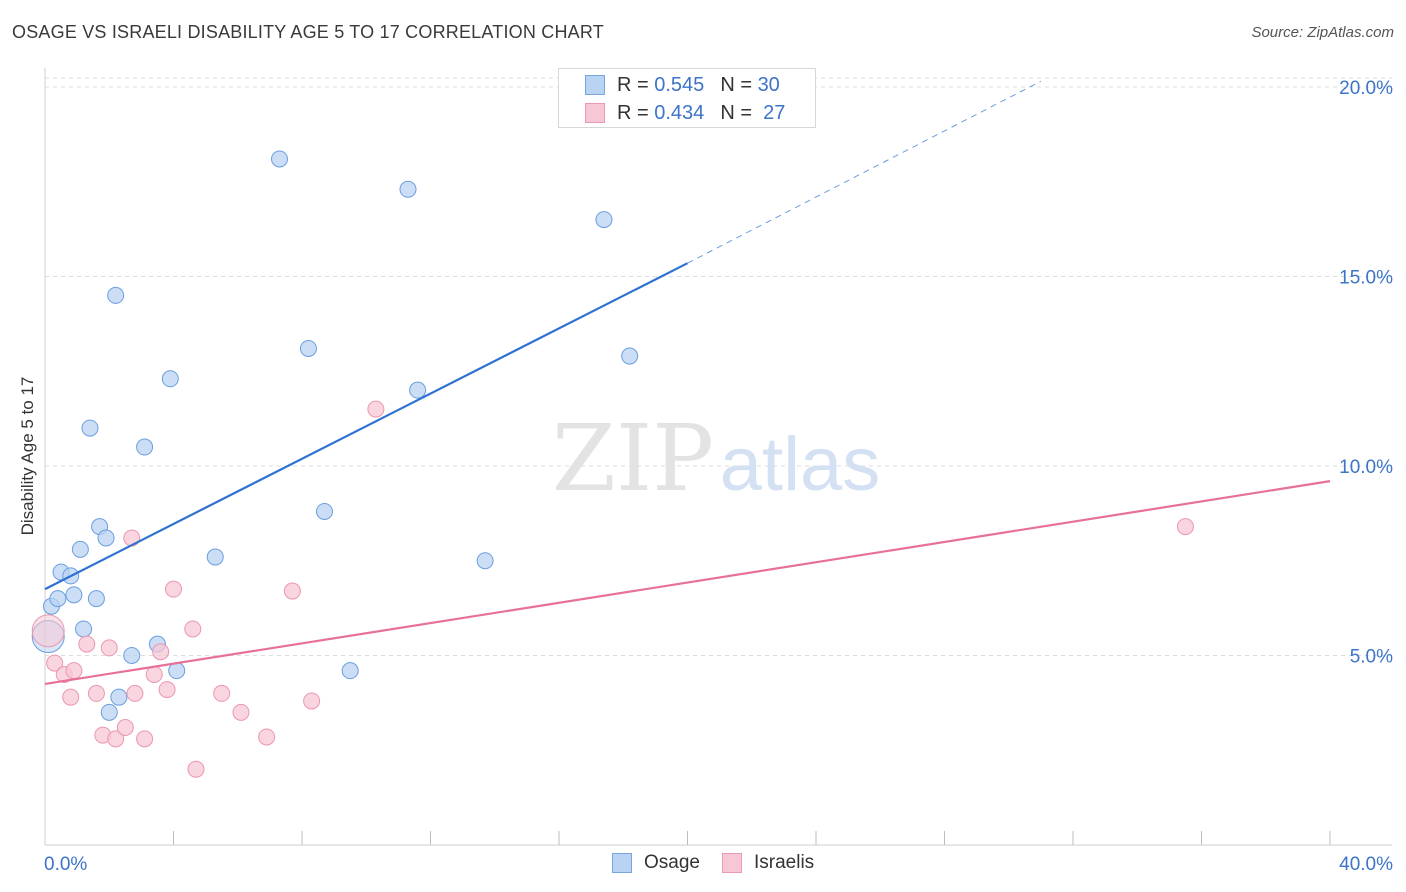 The width and height of the screenshot is (1406, 892). What do you see at coordinates (731, 863) in the screenshot?
I see `israelis-legend-swatch` at bounding box center [731, 863].